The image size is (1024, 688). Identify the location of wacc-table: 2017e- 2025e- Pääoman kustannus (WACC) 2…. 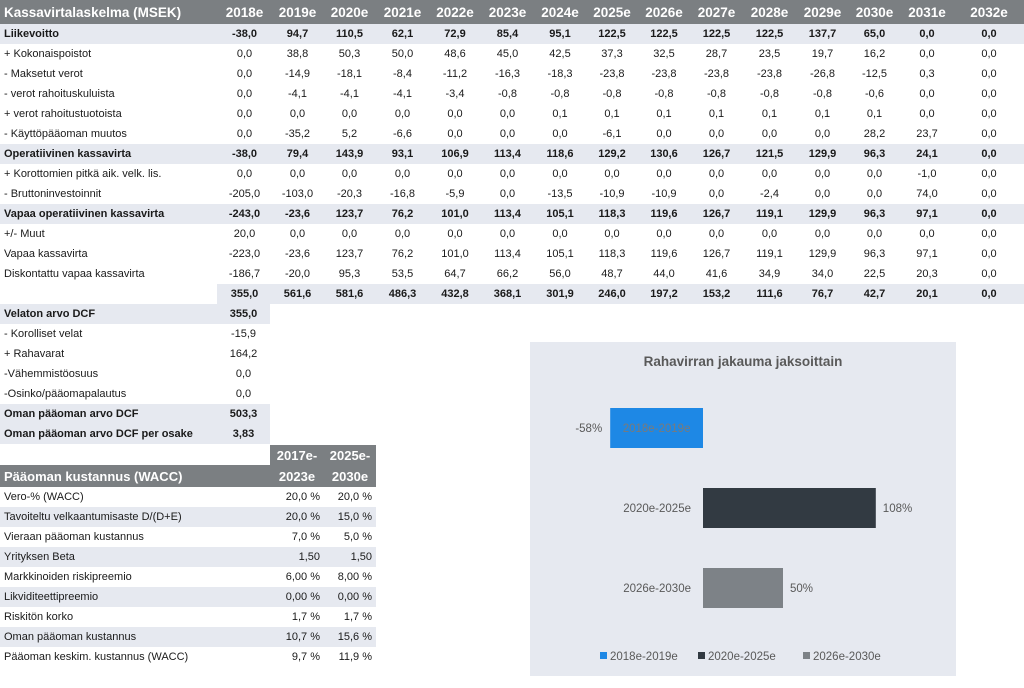
(188, 556).